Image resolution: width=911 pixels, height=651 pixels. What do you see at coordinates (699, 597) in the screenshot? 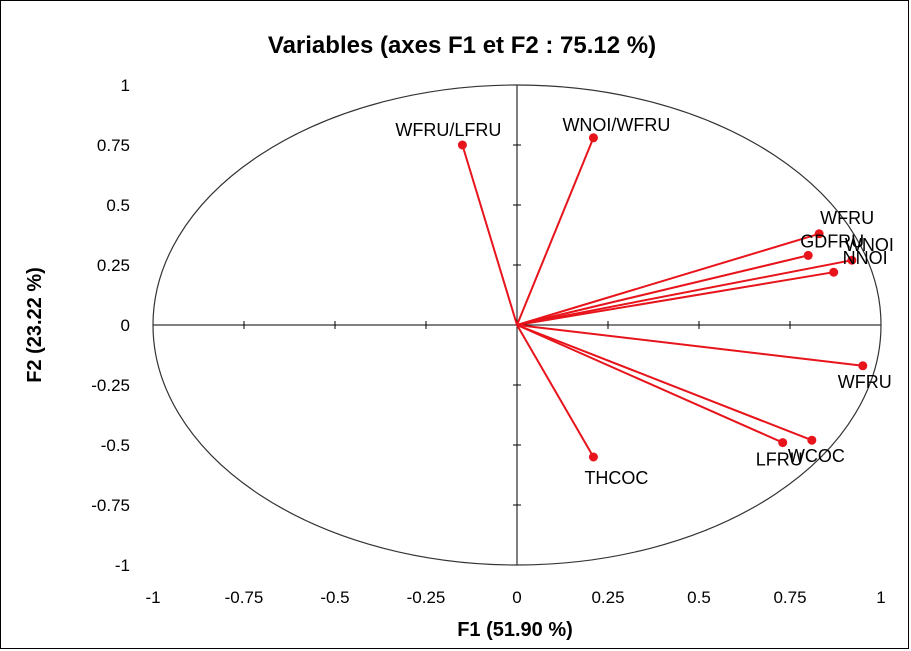
I see `x-tick-label: 0.5` at bounding box center [699, 597].